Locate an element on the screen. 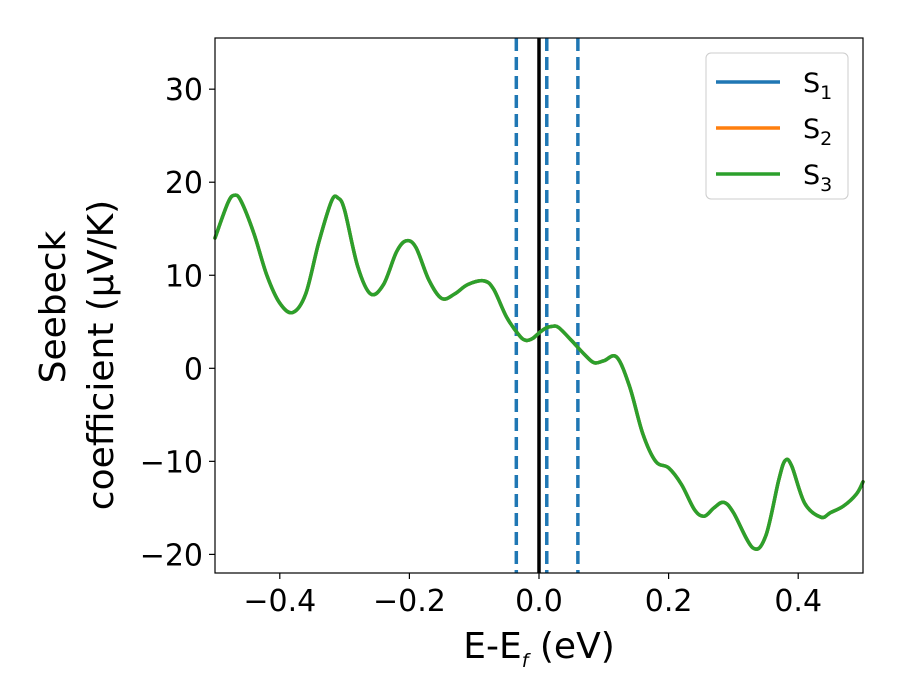 This screenshot has height=700, width=900. y-tick-label: 10 is located at coordinates (184, 276).